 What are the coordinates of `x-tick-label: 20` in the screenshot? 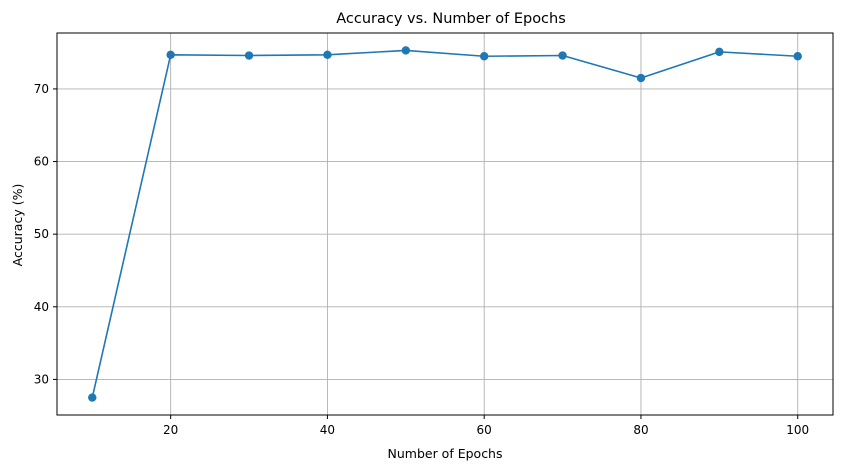 It's located at (170, 430).